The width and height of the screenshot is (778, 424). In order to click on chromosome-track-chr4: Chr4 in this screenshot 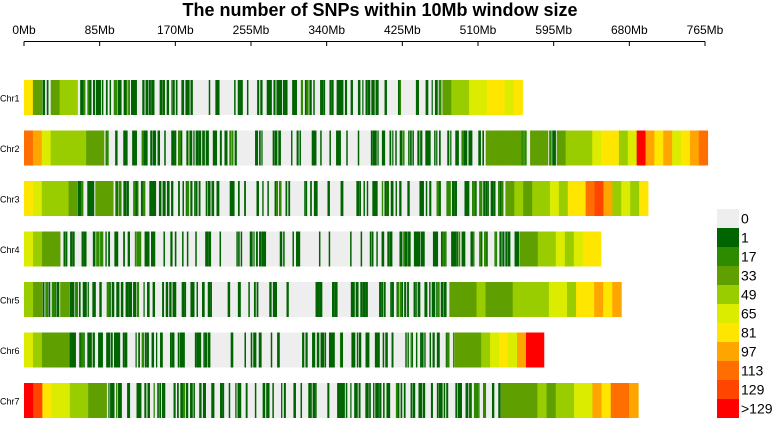, I will do `click(301, 249)`.